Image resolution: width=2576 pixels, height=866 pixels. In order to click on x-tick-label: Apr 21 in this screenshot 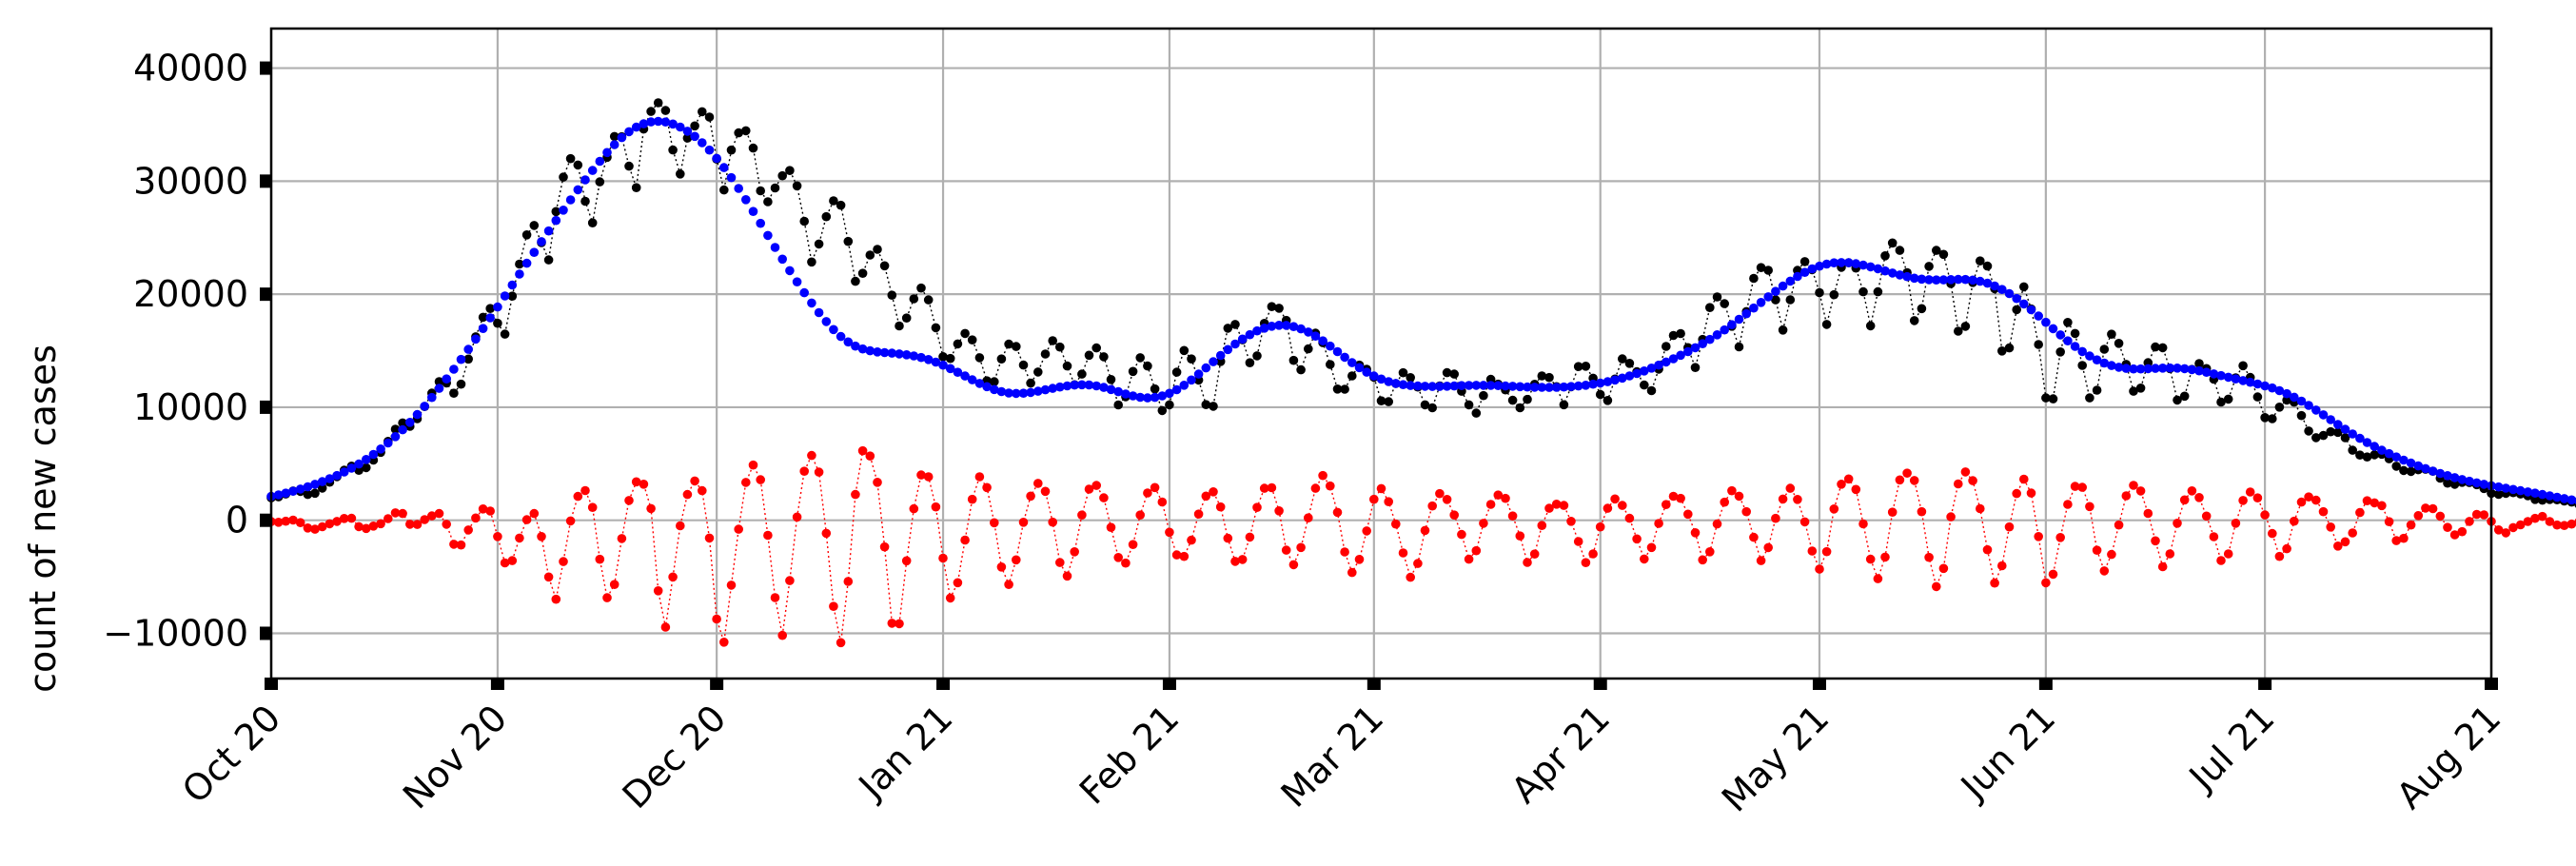, I will do `click(1561, 754)`.